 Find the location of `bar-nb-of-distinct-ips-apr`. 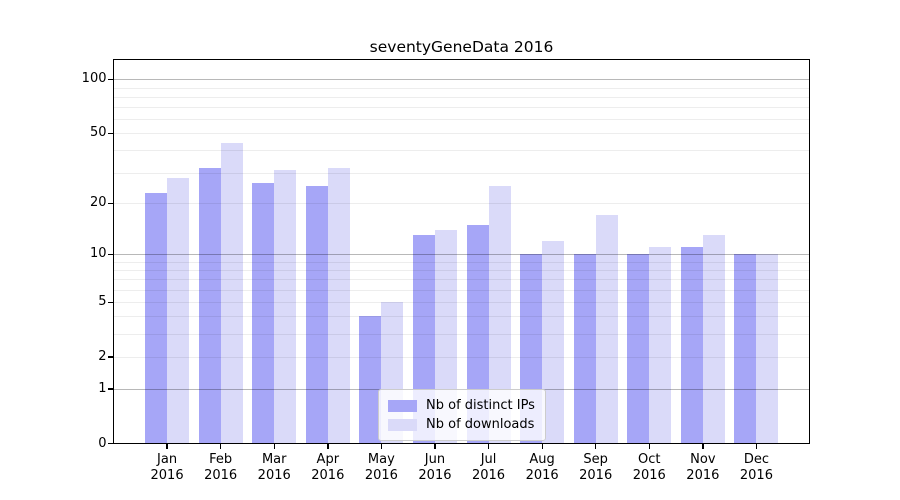

bar-nb-of-distinct-ips-apr is located at coordinates (316, 315).